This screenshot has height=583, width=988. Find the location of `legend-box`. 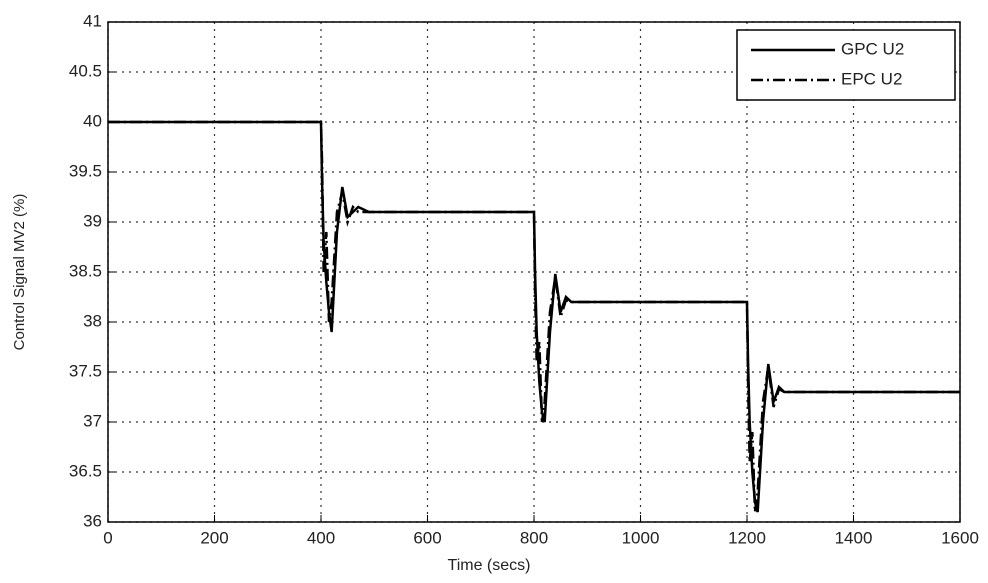

legend-box is located at coordinates (846, 65).